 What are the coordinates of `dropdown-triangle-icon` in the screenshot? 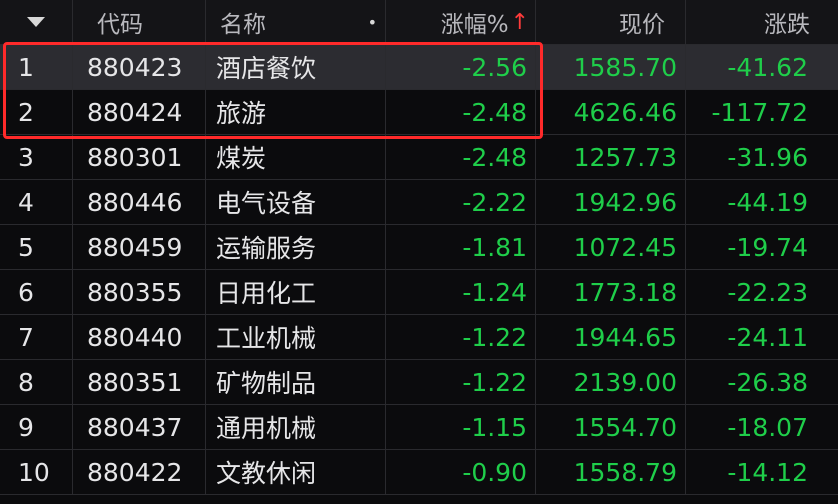 It's located at (36, 22).